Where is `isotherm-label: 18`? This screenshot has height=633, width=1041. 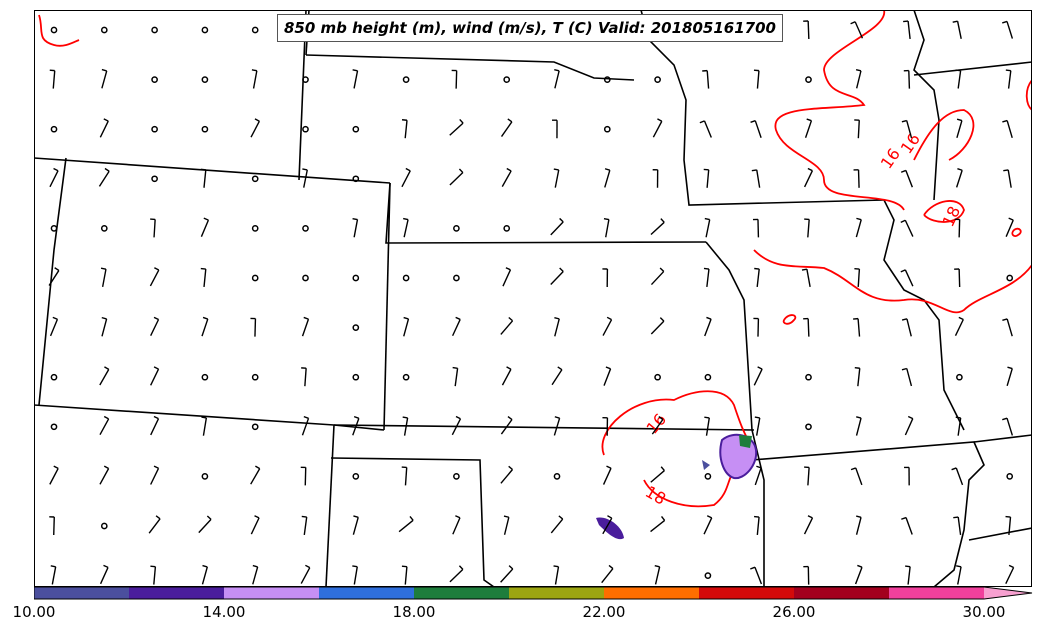
isotherm-label: 18 is located at coordinates (655, 495).